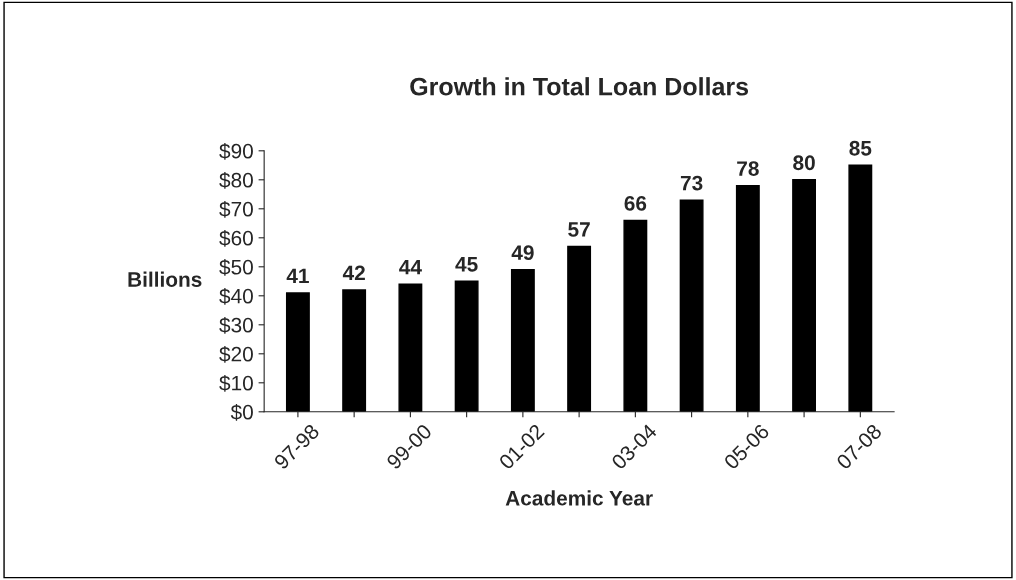  Describe the element at coordinates (297, 276) in the screenshot. I see `data-label: 41` at that location.